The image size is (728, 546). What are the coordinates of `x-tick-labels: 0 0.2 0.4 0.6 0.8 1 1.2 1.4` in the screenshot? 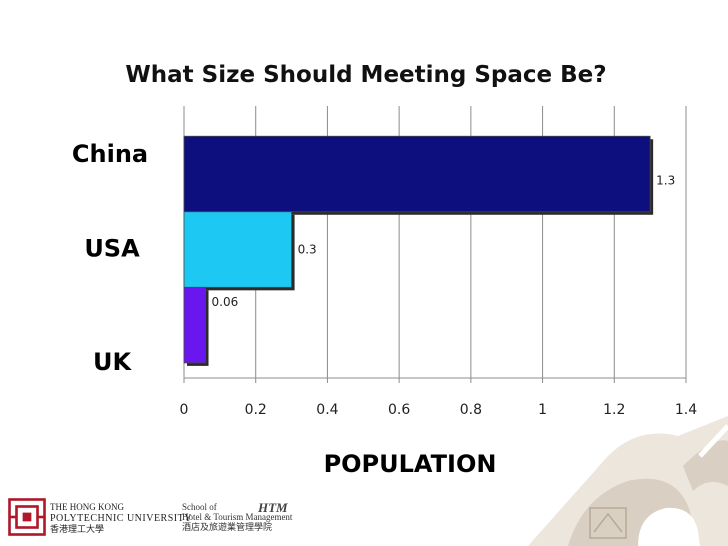 It's located at (439, 410).